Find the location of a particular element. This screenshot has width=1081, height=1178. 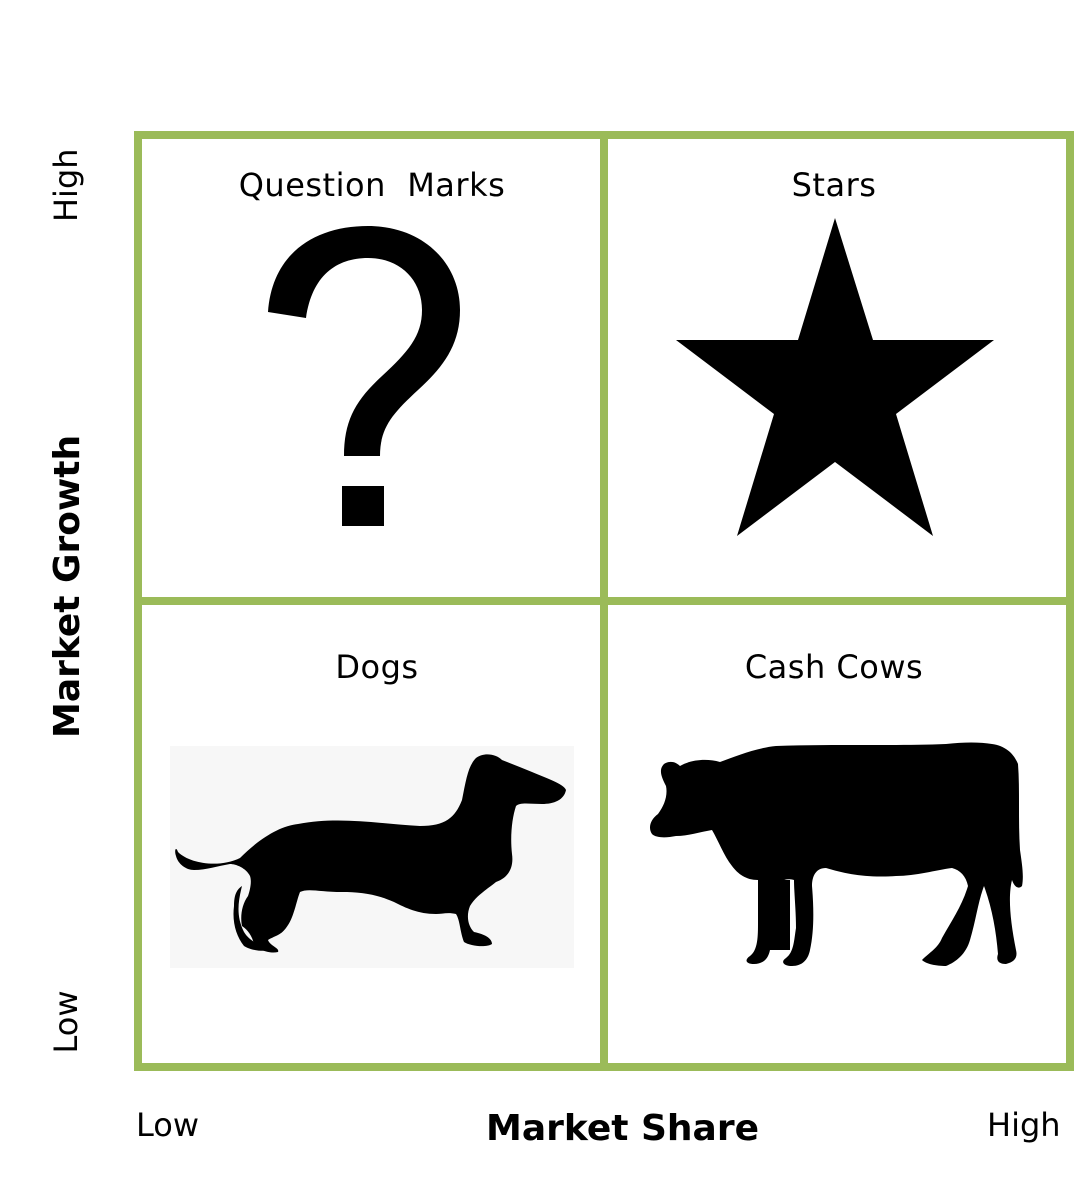

question-mark-icon is located at coordinates (363, 379).